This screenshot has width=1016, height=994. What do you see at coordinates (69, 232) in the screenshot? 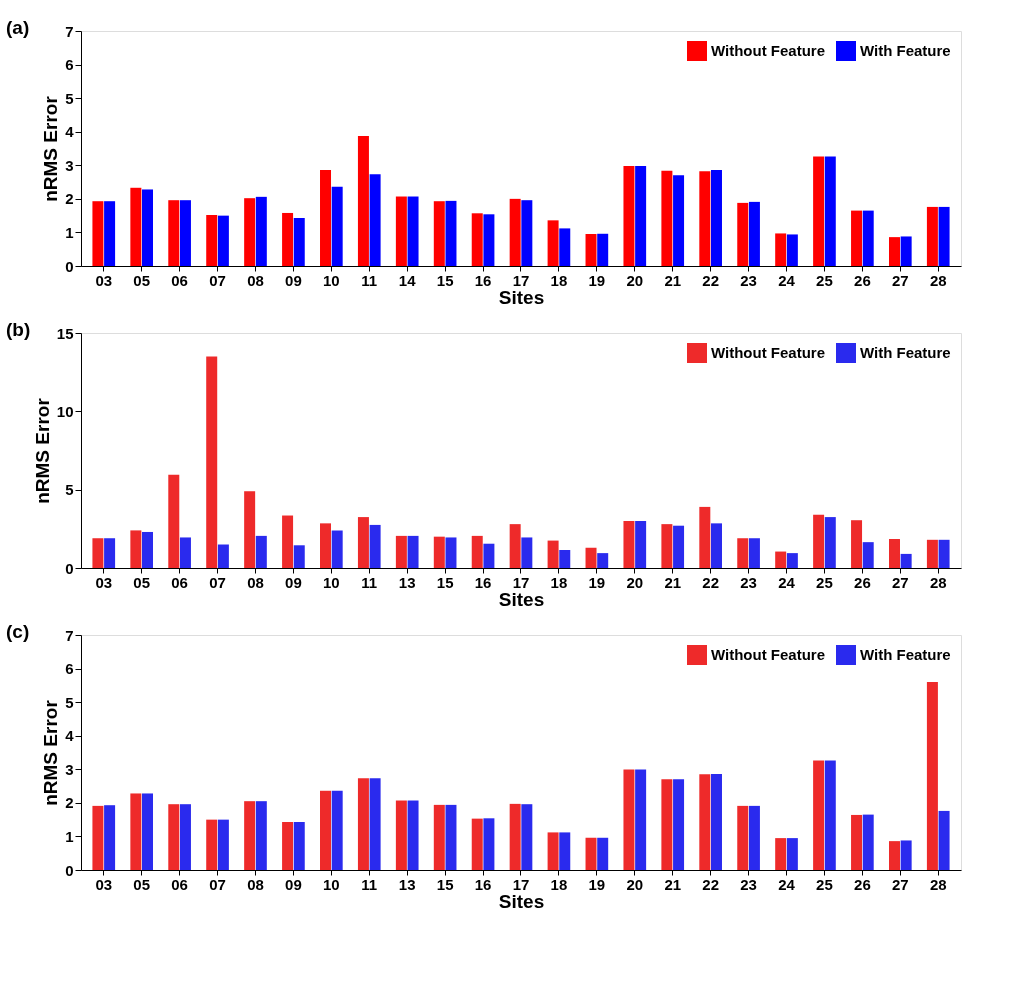
I see `y-tick-label: 1` at bounding box center [69, 232].